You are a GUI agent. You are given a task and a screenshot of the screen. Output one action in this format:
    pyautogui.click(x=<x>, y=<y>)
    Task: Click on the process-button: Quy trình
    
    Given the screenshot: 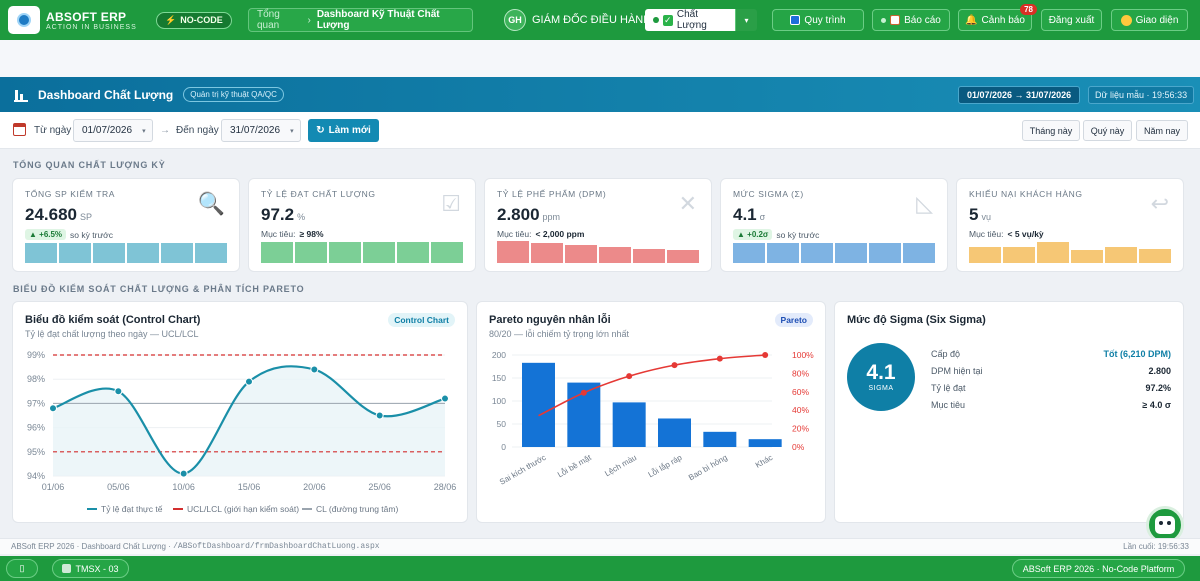 What is the action you would take?
    pyautogui.click(x=818, y=20)
    